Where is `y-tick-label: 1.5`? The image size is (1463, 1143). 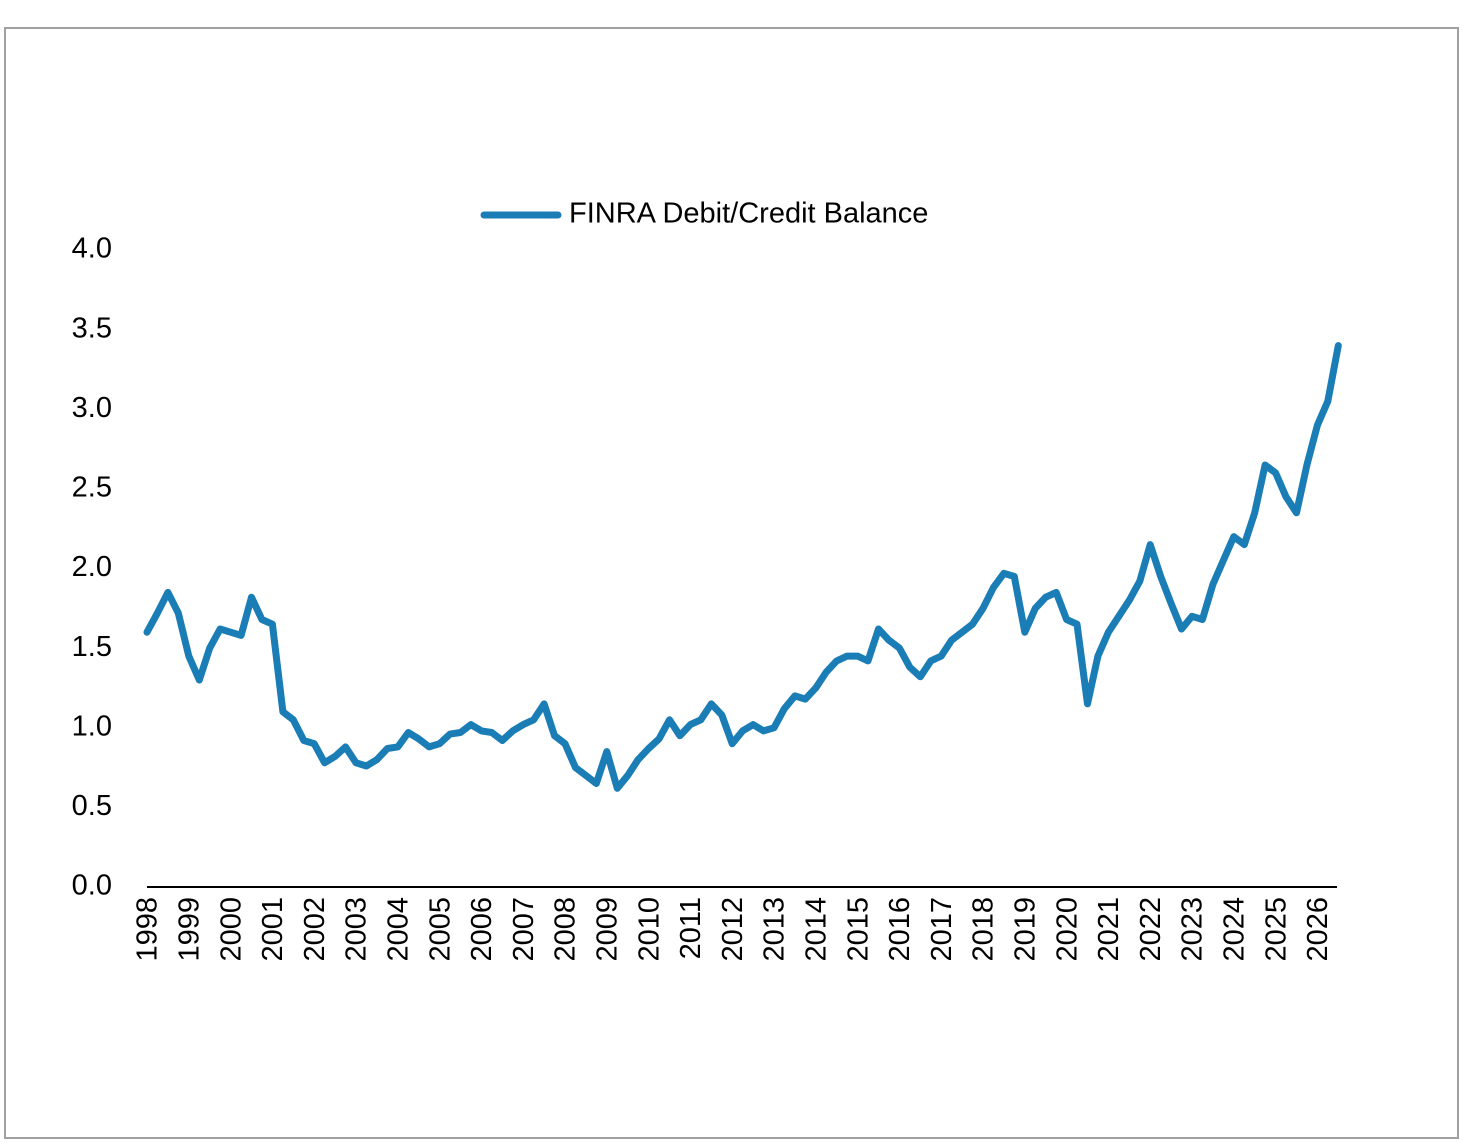
y-tick-label: 1.5 is located at coordinates (92, 647).